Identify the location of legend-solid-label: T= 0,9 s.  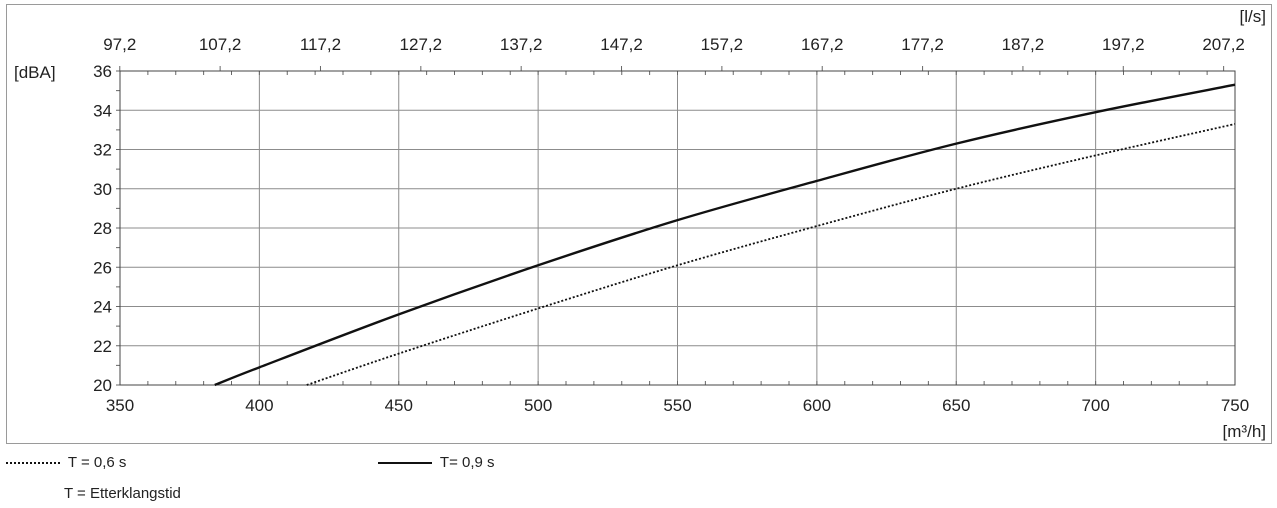
(467, 462).